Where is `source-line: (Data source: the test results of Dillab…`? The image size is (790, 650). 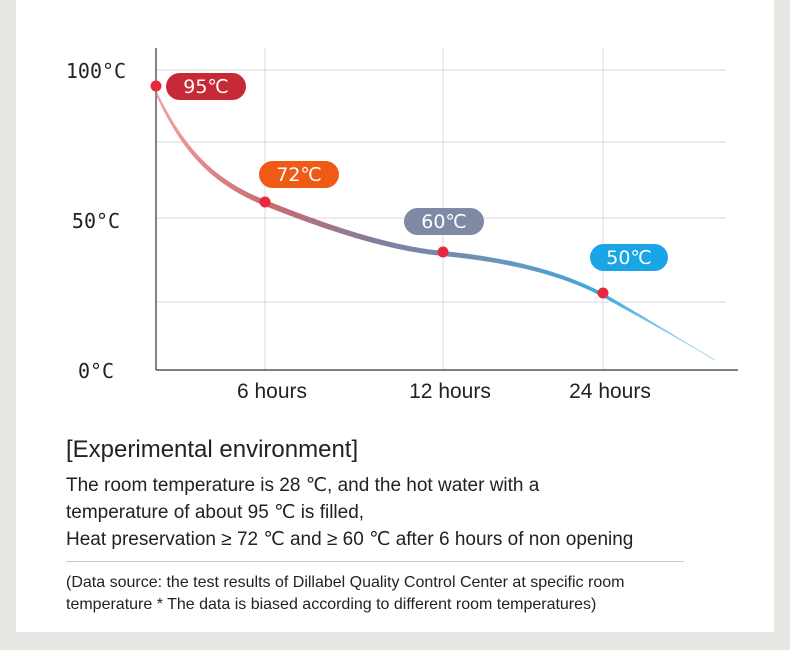
source-line: (Data source: the test results of Dillab… is located at coordinates (345, 582).